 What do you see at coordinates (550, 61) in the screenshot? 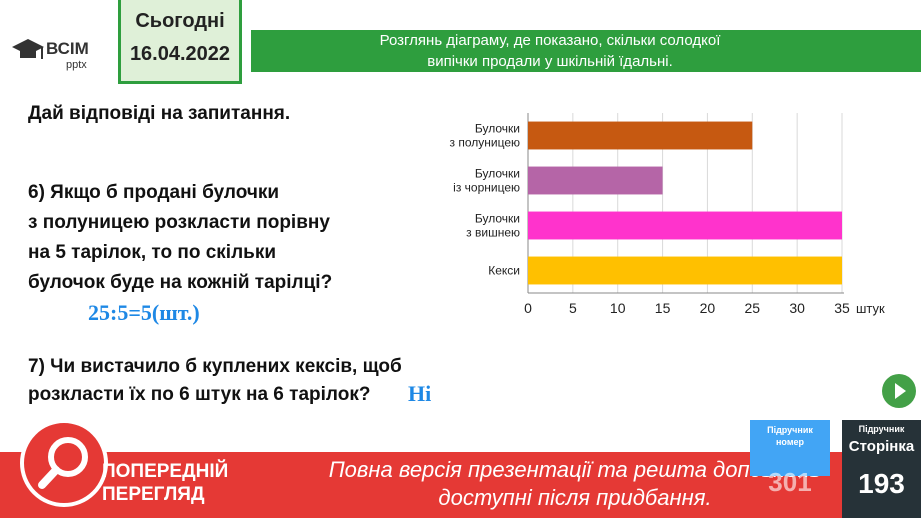
I see `task-line-2: випічки продали у шкільній їдальні.` at bounding box center [550, 61].